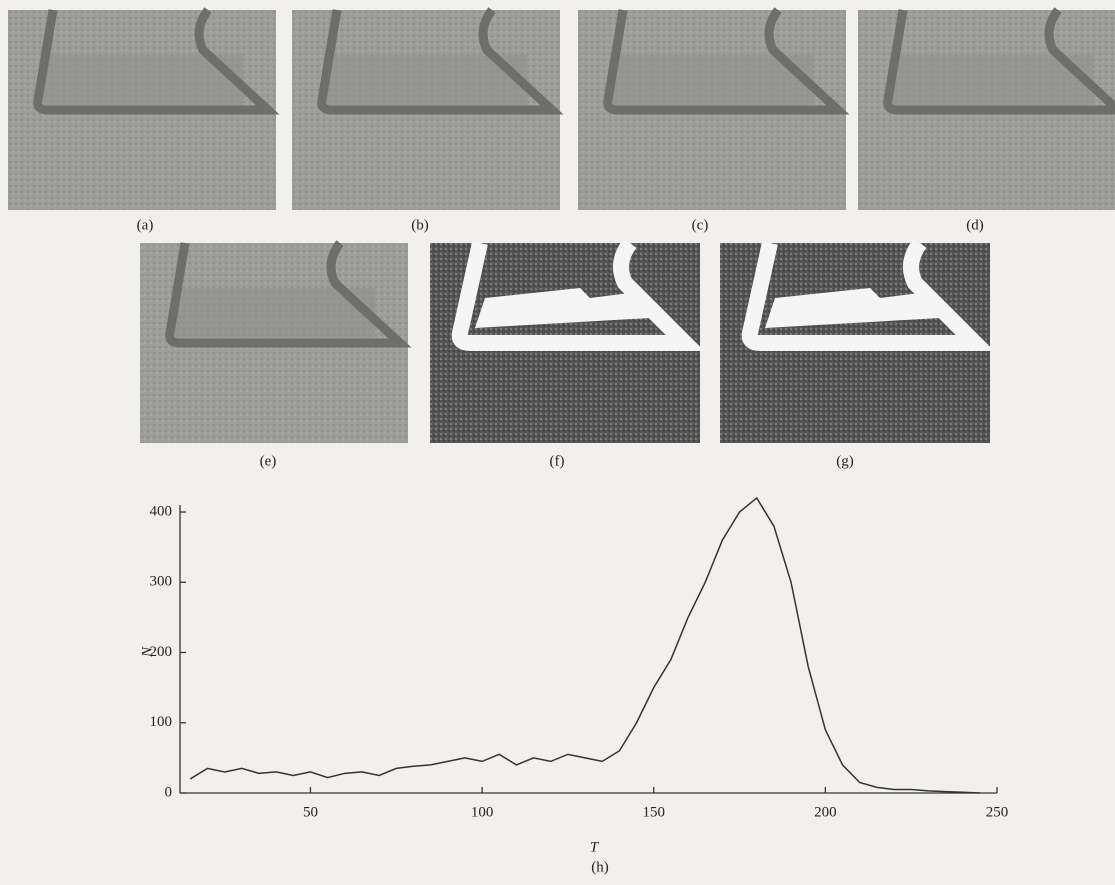 The height and width of the screenshot is (885, 1115). I want to click on x-axis-label: T, so click(595, 847).